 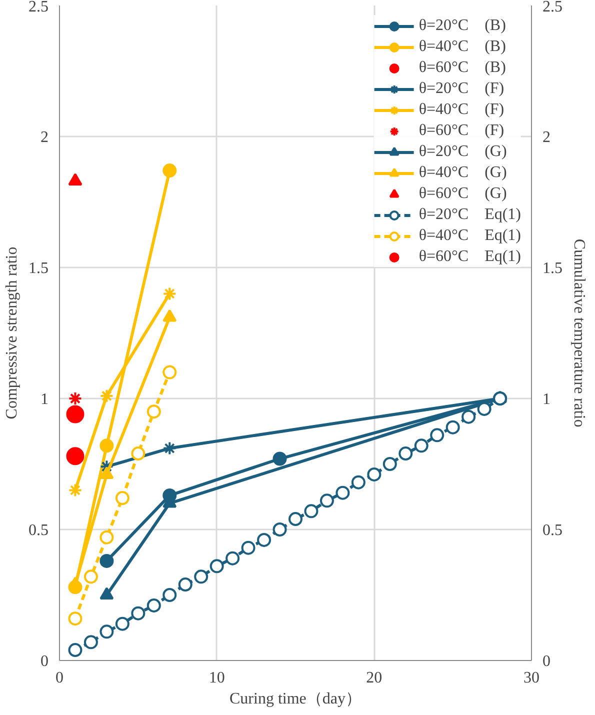 I want to click on x-axis-title: Curing time（day）, so click(x=296, y=699).